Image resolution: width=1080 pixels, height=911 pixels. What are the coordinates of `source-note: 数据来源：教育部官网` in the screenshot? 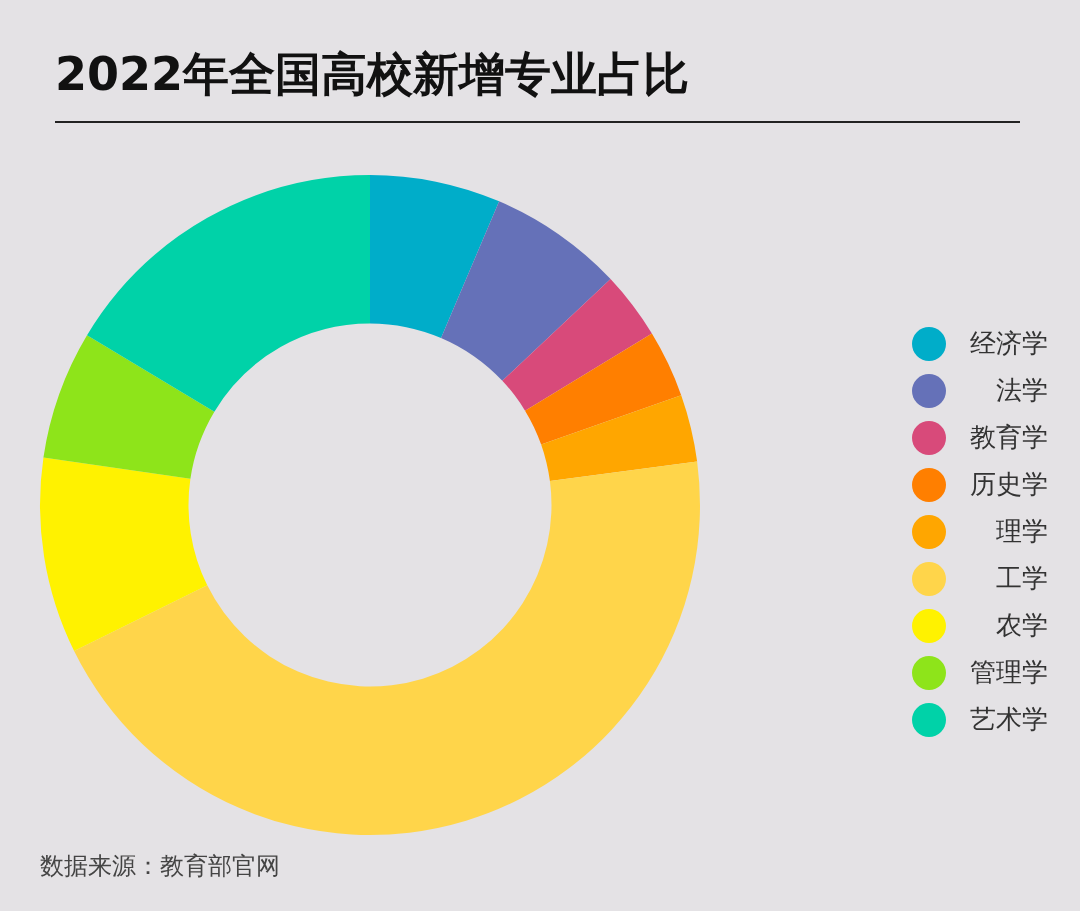 It's located at (160, 866).